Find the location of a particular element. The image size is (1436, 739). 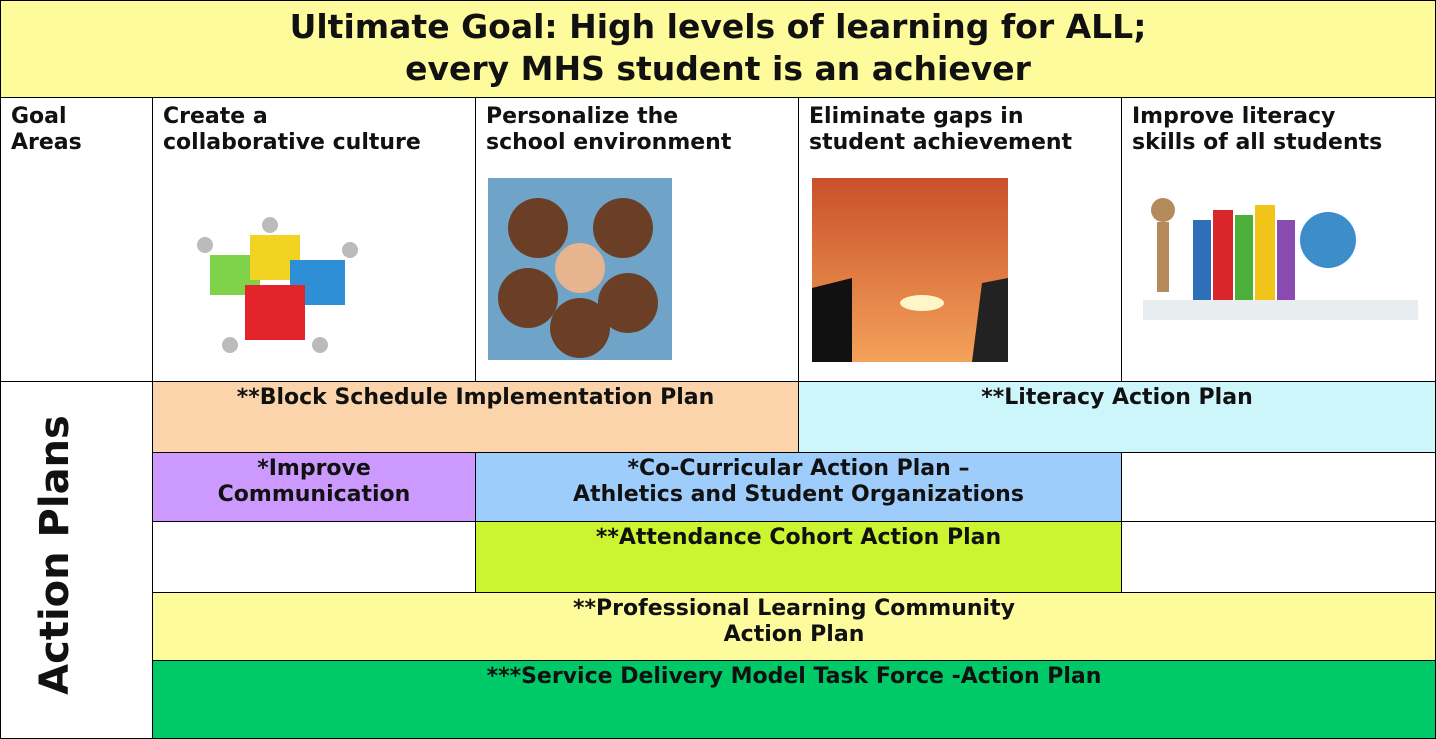

gap-image is located at coordinates (910, 270).